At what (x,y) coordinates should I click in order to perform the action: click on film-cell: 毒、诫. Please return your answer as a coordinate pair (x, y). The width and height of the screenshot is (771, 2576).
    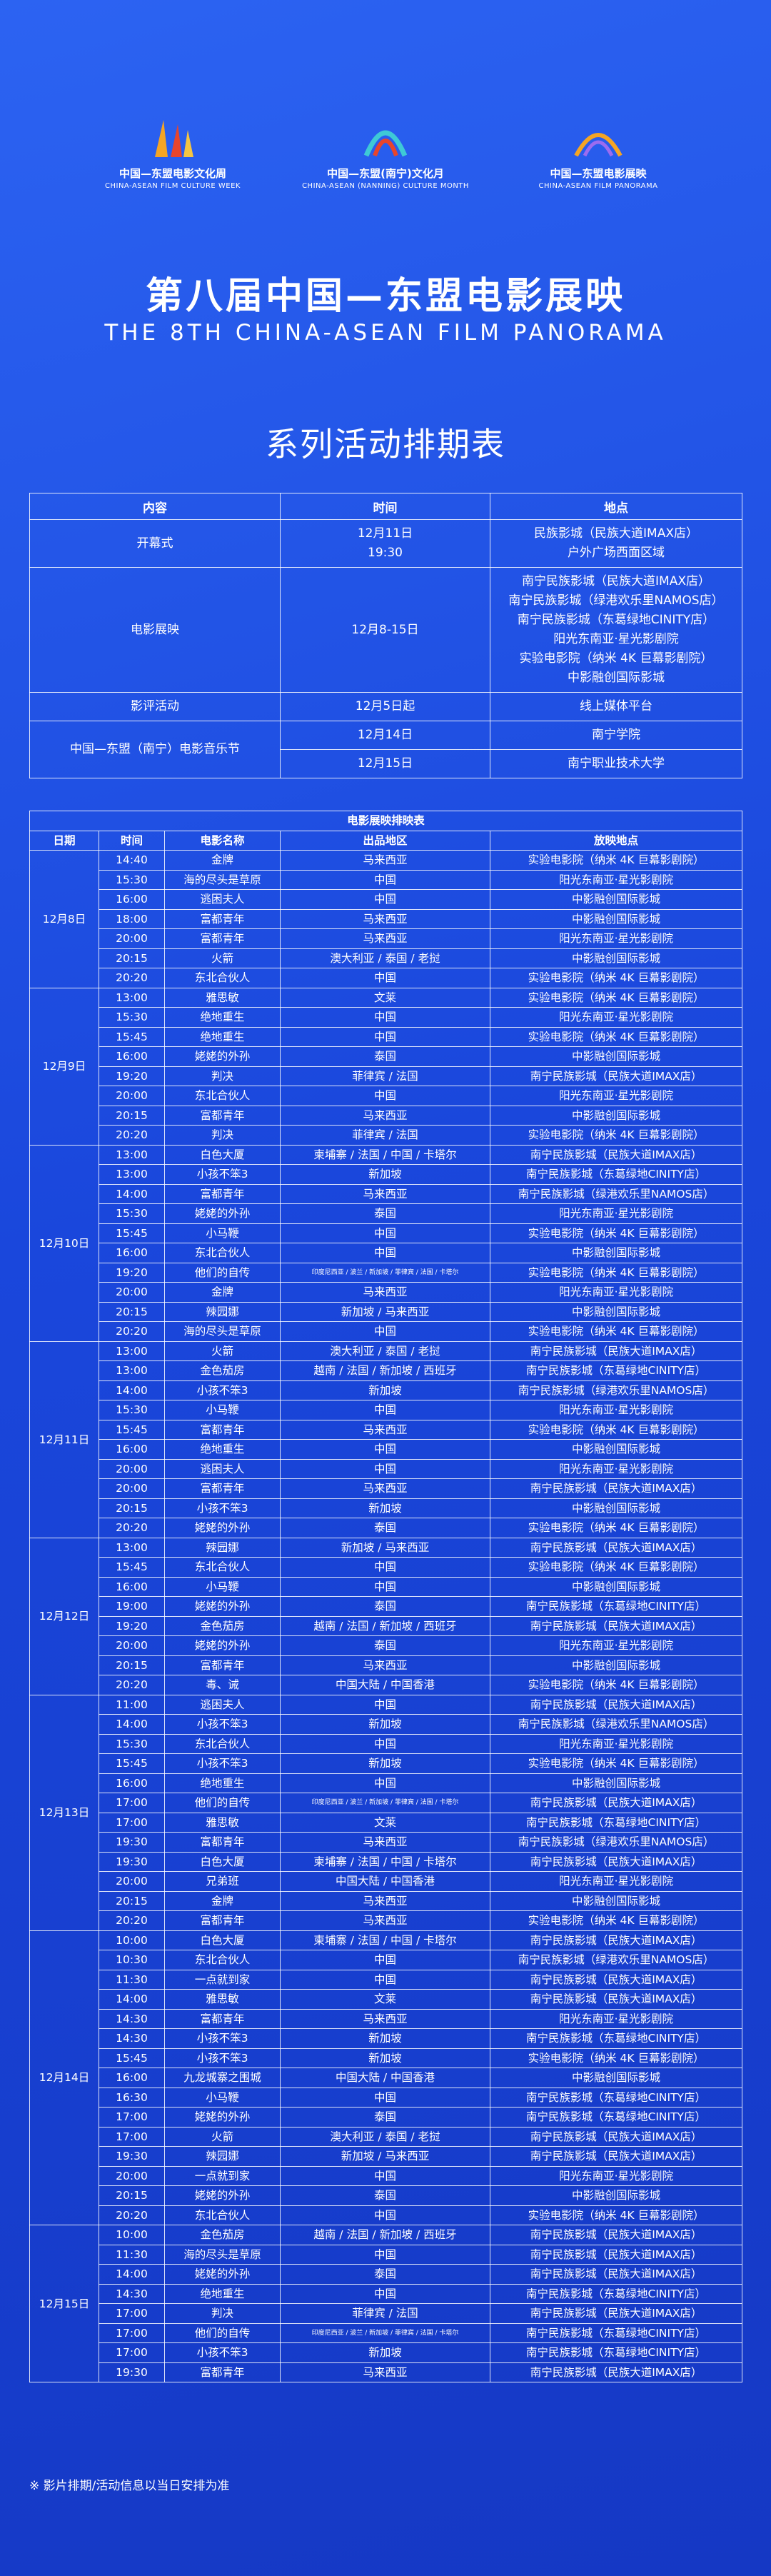
    Looking at the image, I should click on (222, 1685).